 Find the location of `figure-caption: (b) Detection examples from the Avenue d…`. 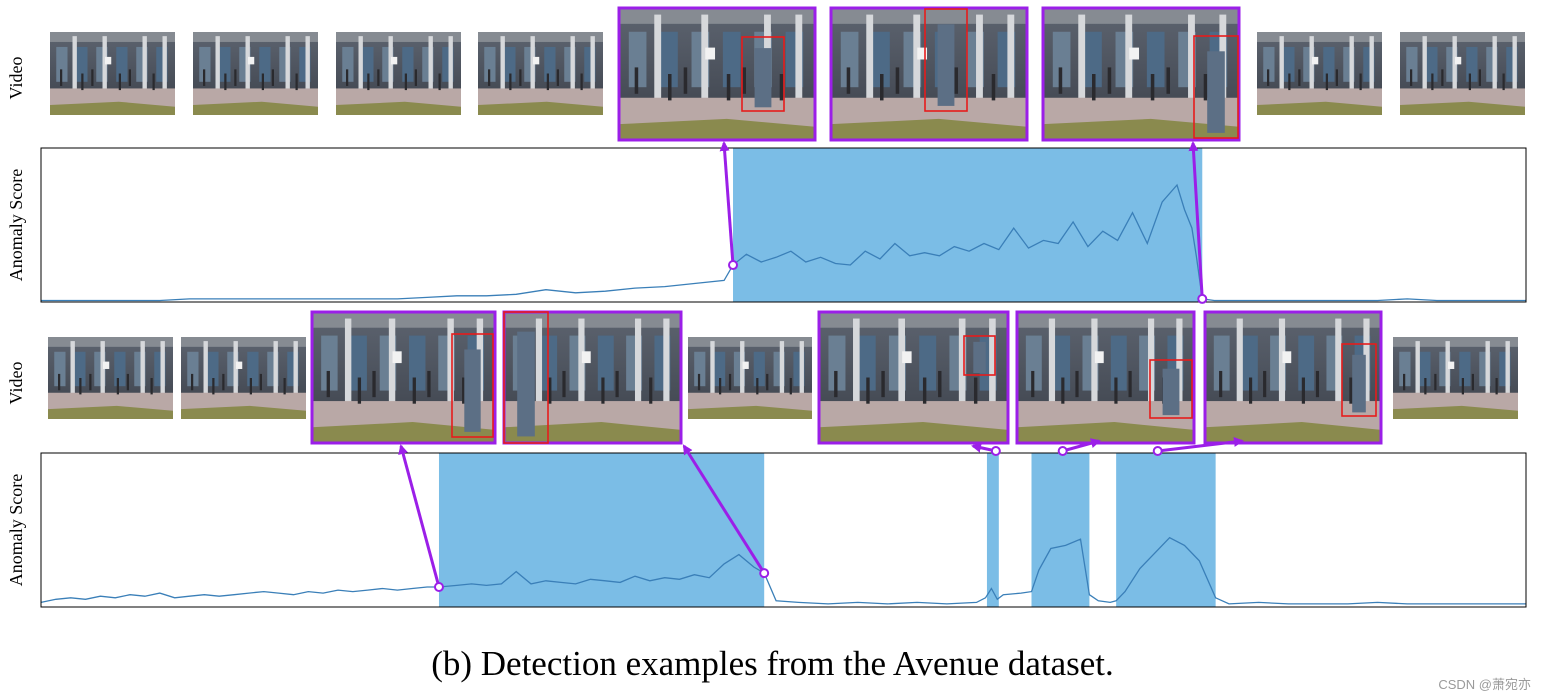

figure-caption: (b) Detection examples from the Avenue d… is located at coordinates (772, 663).